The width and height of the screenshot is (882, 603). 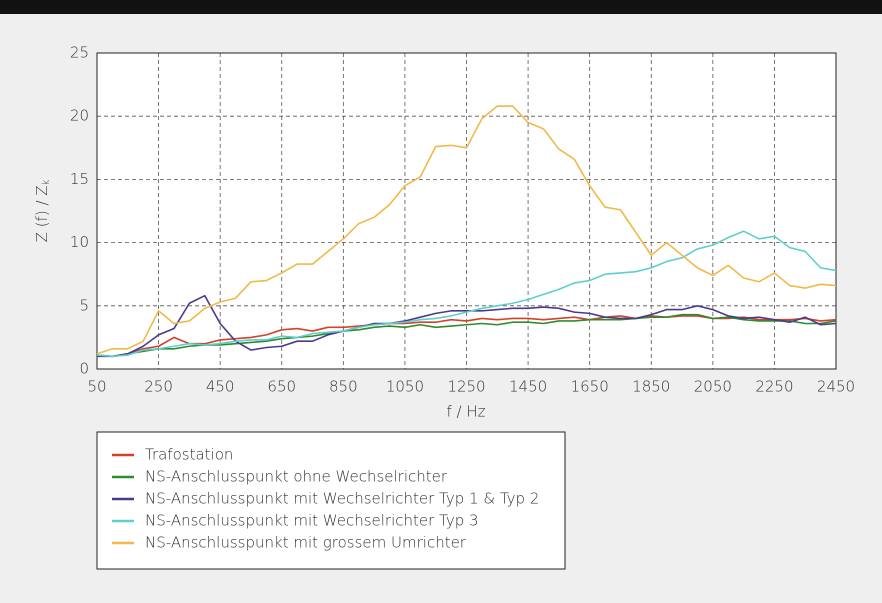 What do you see at coordinates (296, 477) in the screenshot?
I see `legend-label: NS-Anschlusspunkt ohne Wechselrichter` at bounding box center [296, 477].